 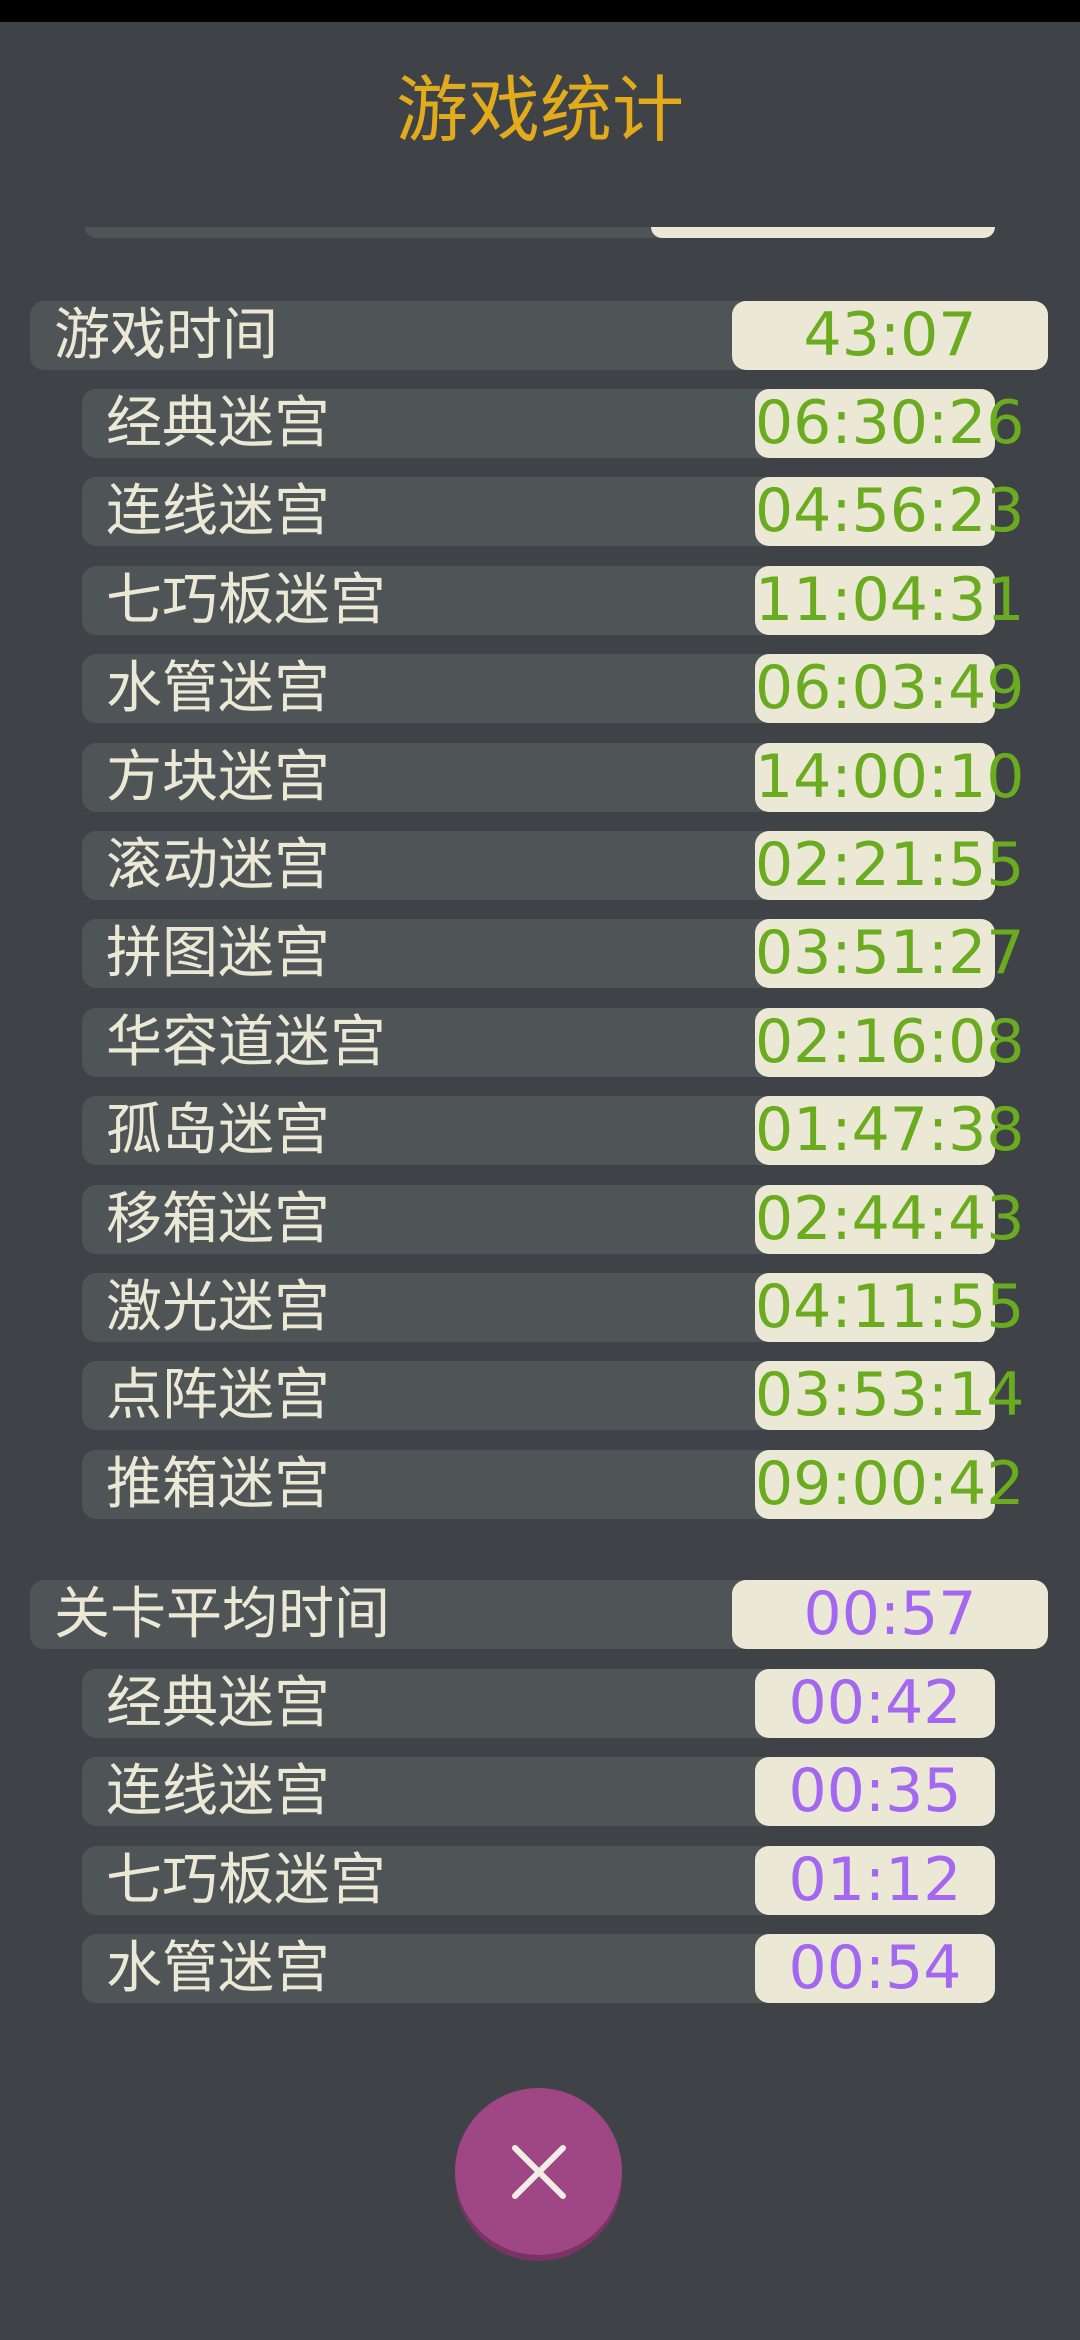 What do you see at coordinates (553, 865) in the screenshot?
I see `list-item: 滚动迷宫 02:21:55` at bounding box center [553, 865].